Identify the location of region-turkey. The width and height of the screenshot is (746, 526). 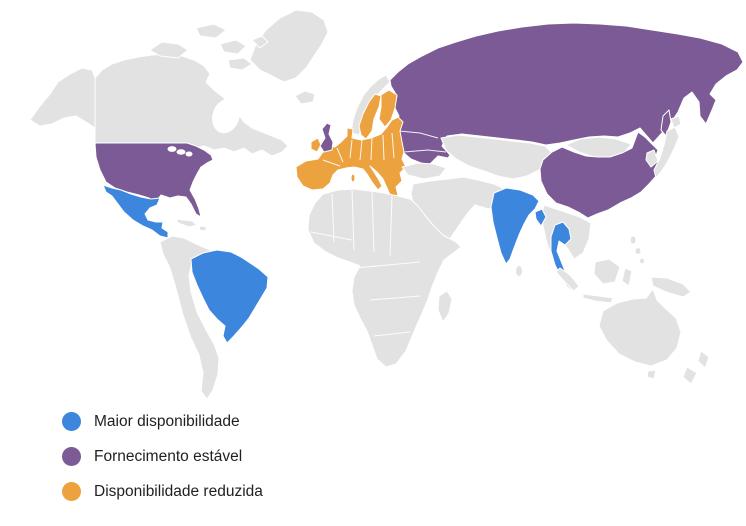
(424, 171).